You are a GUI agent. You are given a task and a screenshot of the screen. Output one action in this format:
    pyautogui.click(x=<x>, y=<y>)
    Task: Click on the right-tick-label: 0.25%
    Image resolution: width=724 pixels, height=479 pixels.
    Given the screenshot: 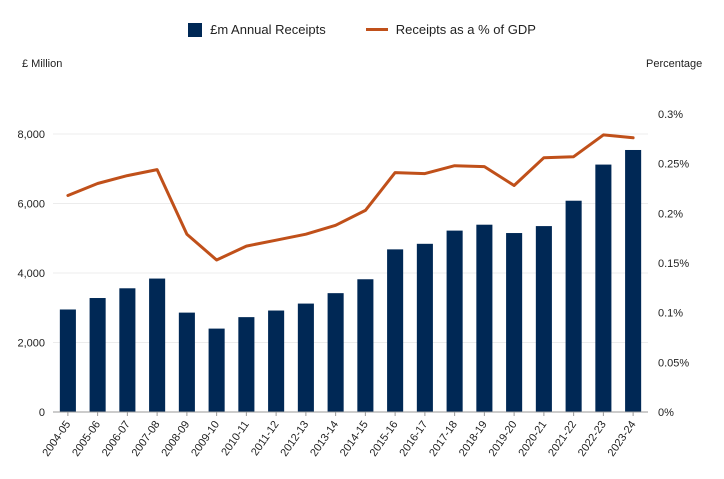 What is the action you would take?
    pyautogui.click(x=673, y=165)
    